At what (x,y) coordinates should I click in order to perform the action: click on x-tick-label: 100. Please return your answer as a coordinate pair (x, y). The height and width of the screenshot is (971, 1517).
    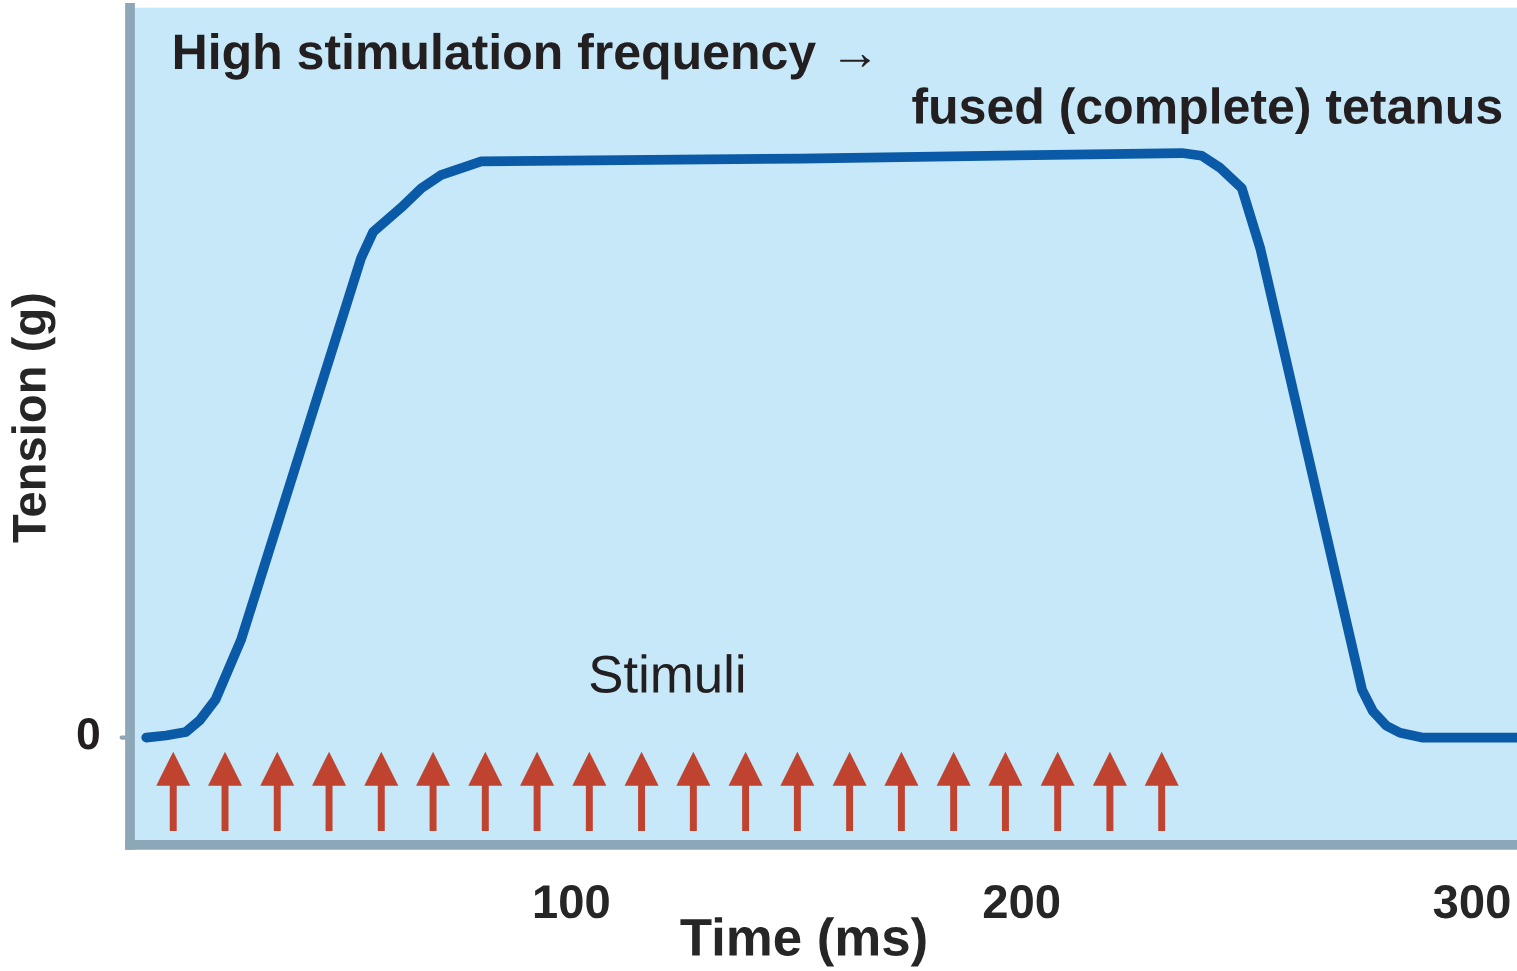
    Looking at the image, I should click on (571, 901).